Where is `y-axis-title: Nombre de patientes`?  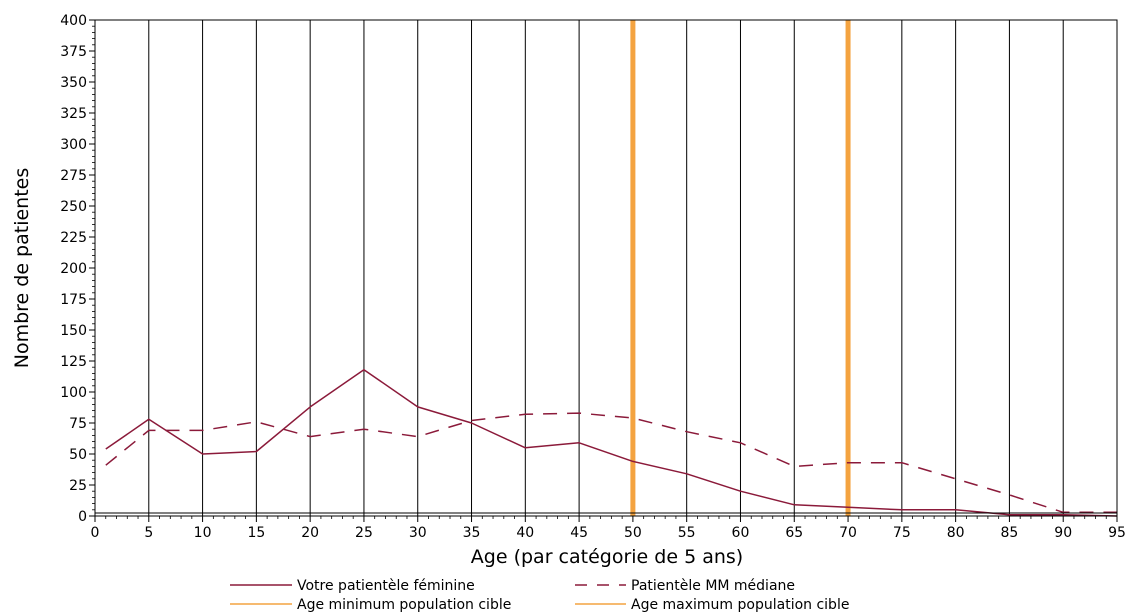
y-axis-title: Nombre de patientes is located at coordinates (22, 268).